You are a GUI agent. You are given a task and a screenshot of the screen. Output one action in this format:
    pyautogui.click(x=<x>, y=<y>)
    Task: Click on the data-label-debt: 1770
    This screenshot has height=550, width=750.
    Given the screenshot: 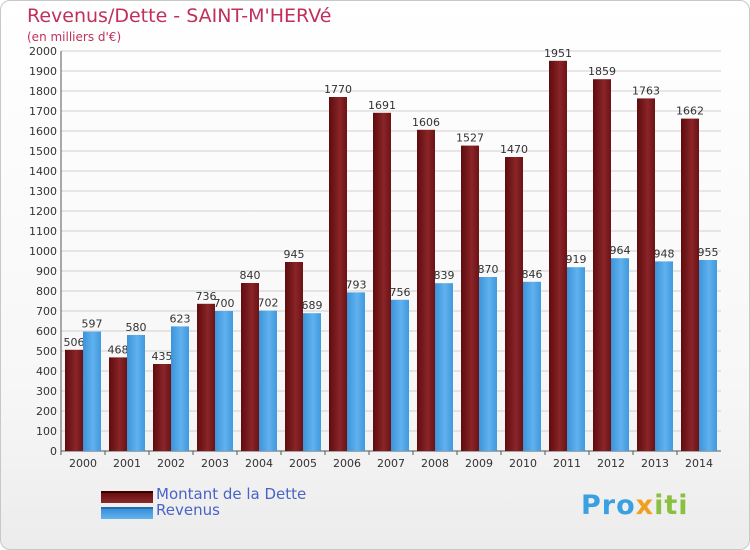 What is the action you would take?
    pyautogui.click(x=338, y=89)
    